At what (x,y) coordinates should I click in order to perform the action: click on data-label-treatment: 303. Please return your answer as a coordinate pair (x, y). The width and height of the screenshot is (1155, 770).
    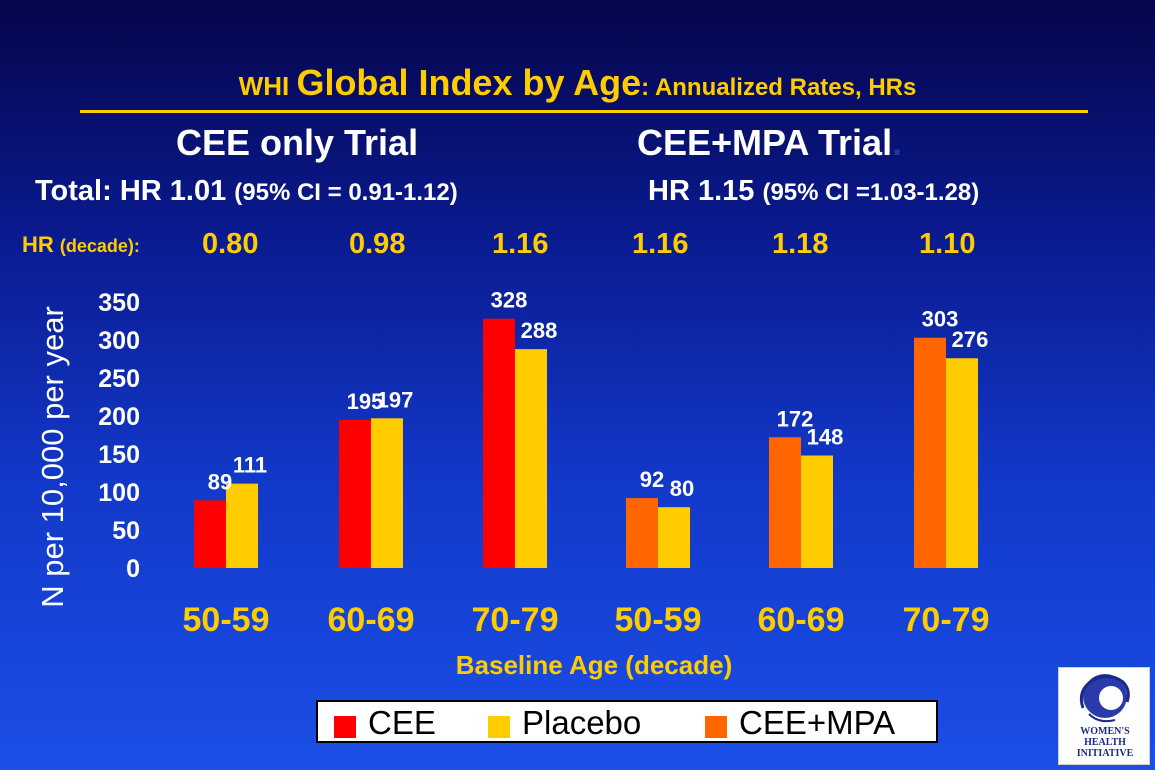
    Looking at the image, I should click on (940, 319).